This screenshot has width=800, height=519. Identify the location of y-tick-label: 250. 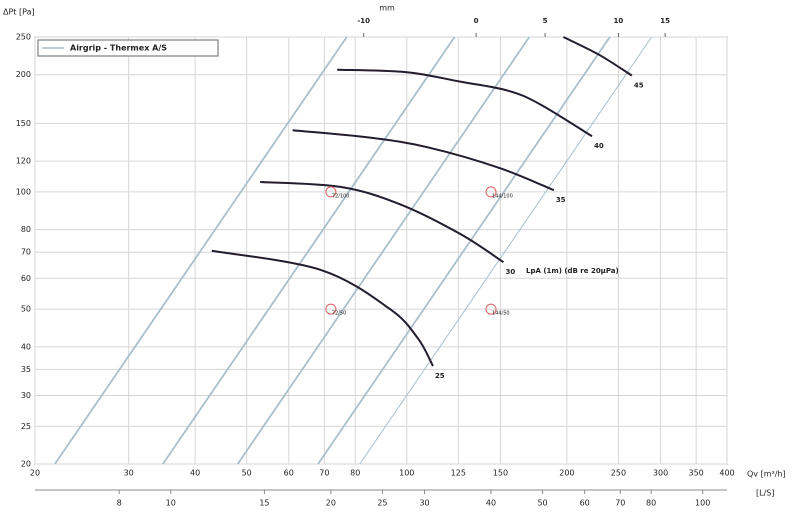
(23, 37).